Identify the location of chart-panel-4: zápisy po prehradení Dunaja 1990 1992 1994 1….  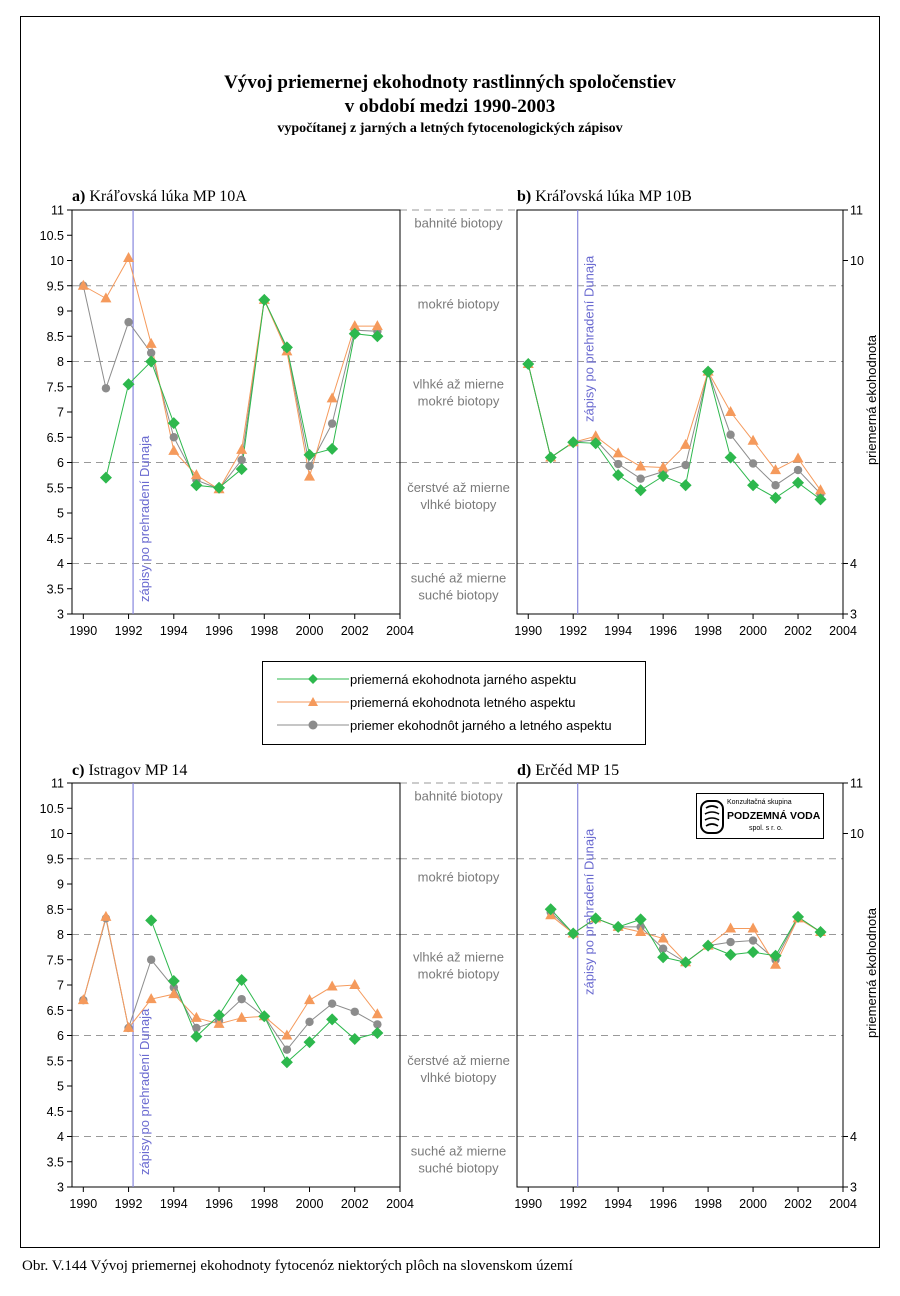
(696, 986).